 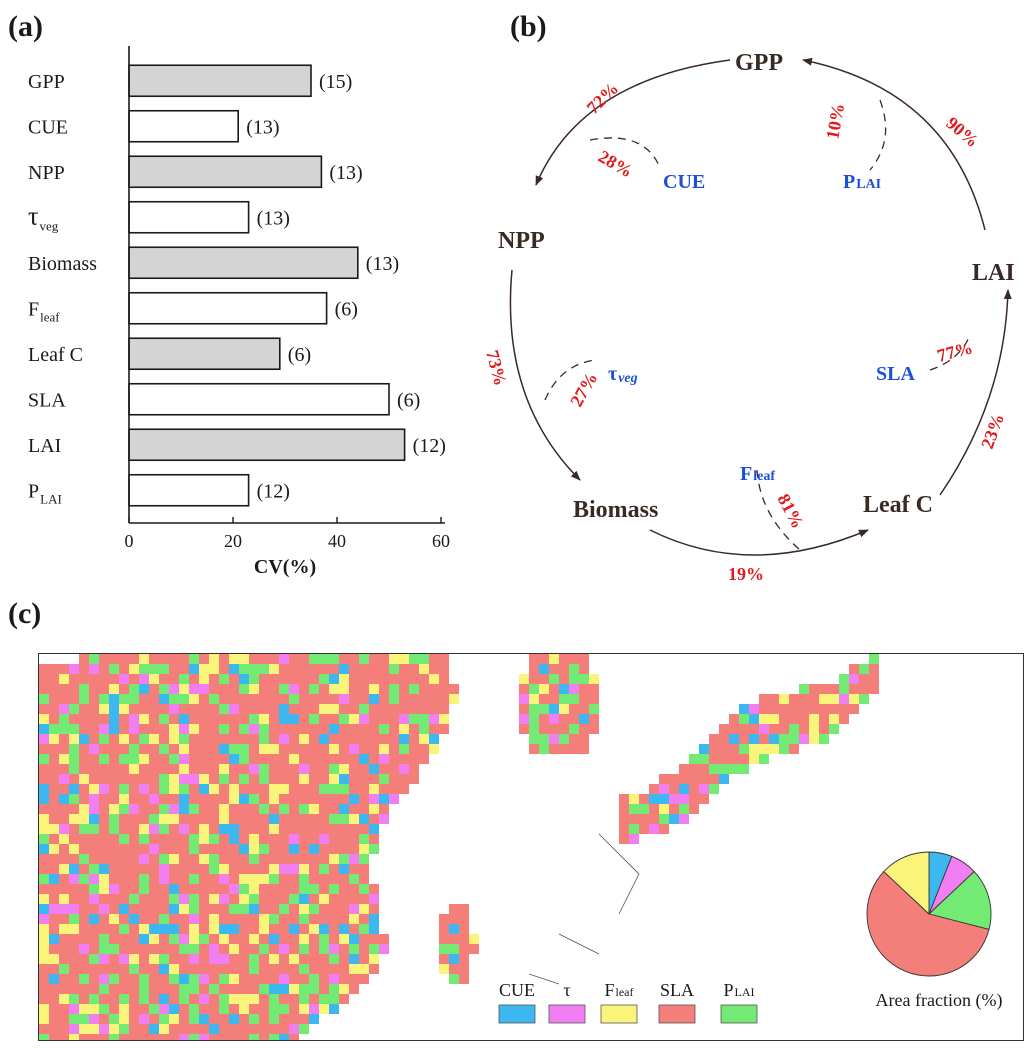 I want to click on dash-plai, so click(x=878, y=135).